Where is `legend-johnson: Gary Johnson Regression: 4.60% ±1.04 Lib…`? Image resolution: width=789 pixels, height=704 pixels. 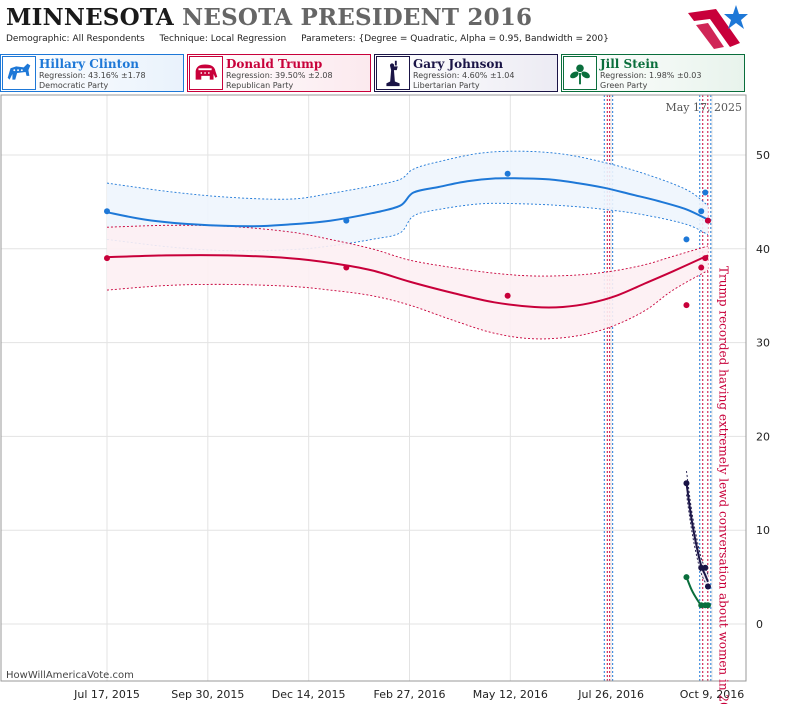
legend-johnson: Gary Johnson Regression: 4.60% ±1.04 Lib… is located at coordinates (466, 73).